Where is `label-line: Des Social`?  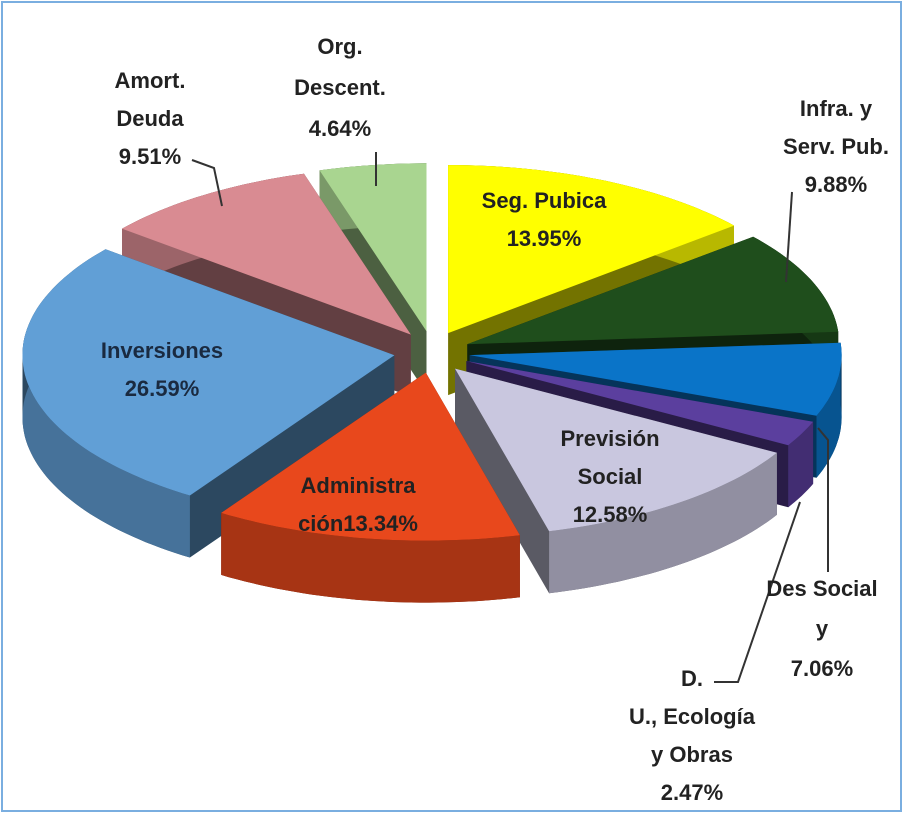 label-line: Des Social is located at coordinates (821, 588).